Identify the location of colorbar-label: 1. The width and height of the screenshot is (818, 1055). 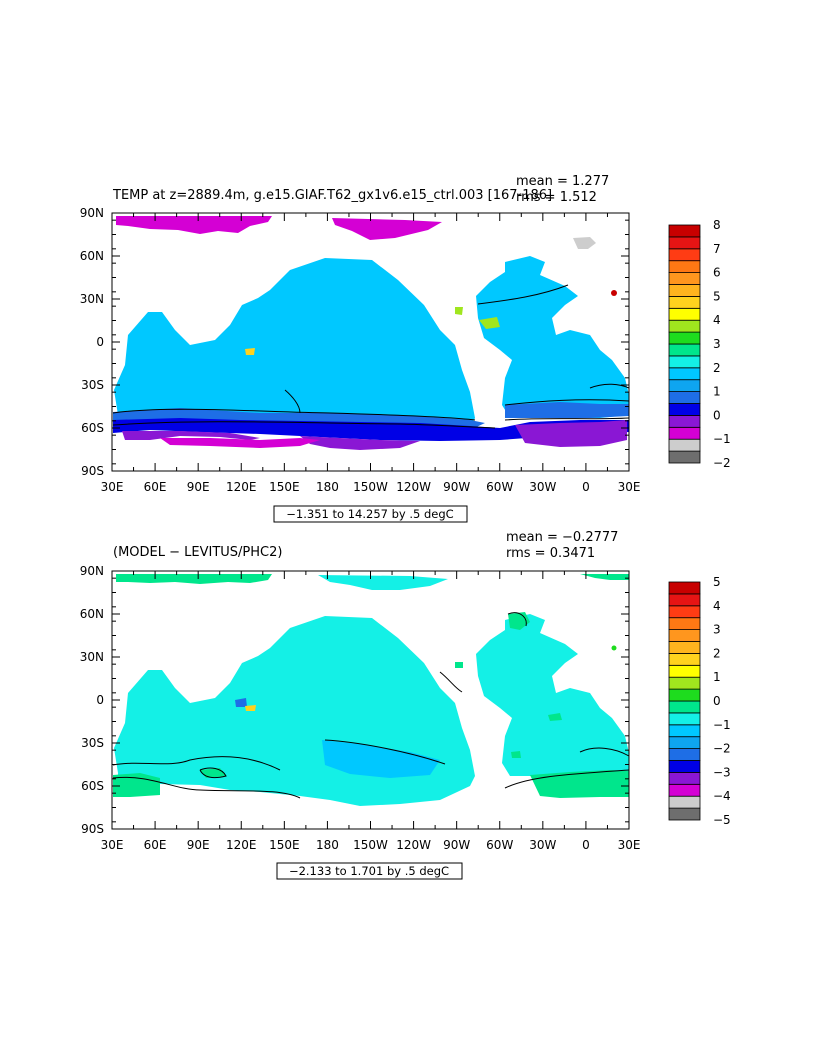
(717, 392).